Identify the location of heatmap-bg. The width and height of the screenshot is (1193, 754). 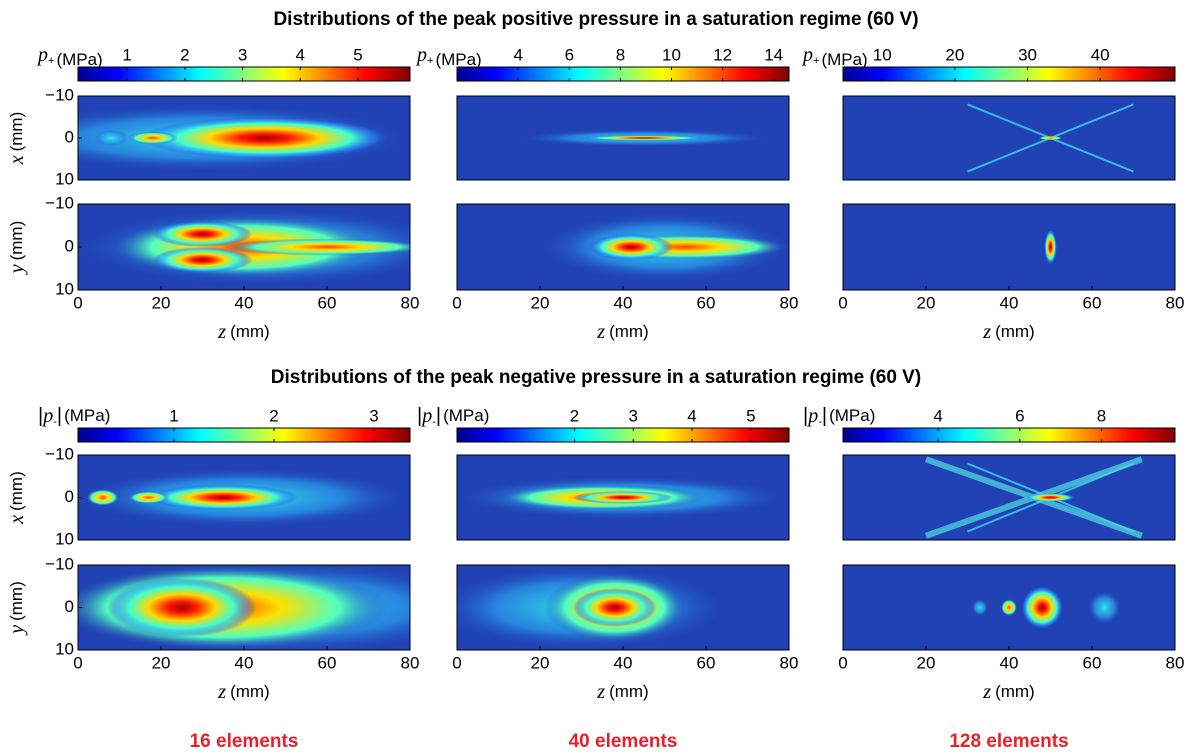
(1009, 247).